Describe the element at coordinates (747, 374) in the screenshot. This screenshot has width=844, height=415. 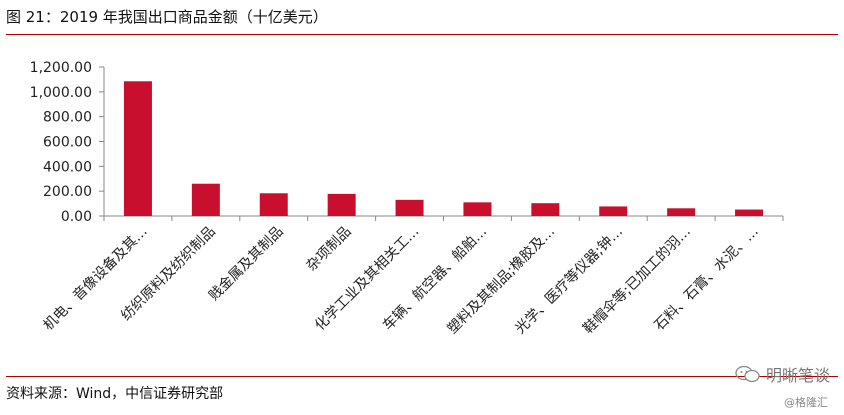
I see `wechat-icon` at that location.